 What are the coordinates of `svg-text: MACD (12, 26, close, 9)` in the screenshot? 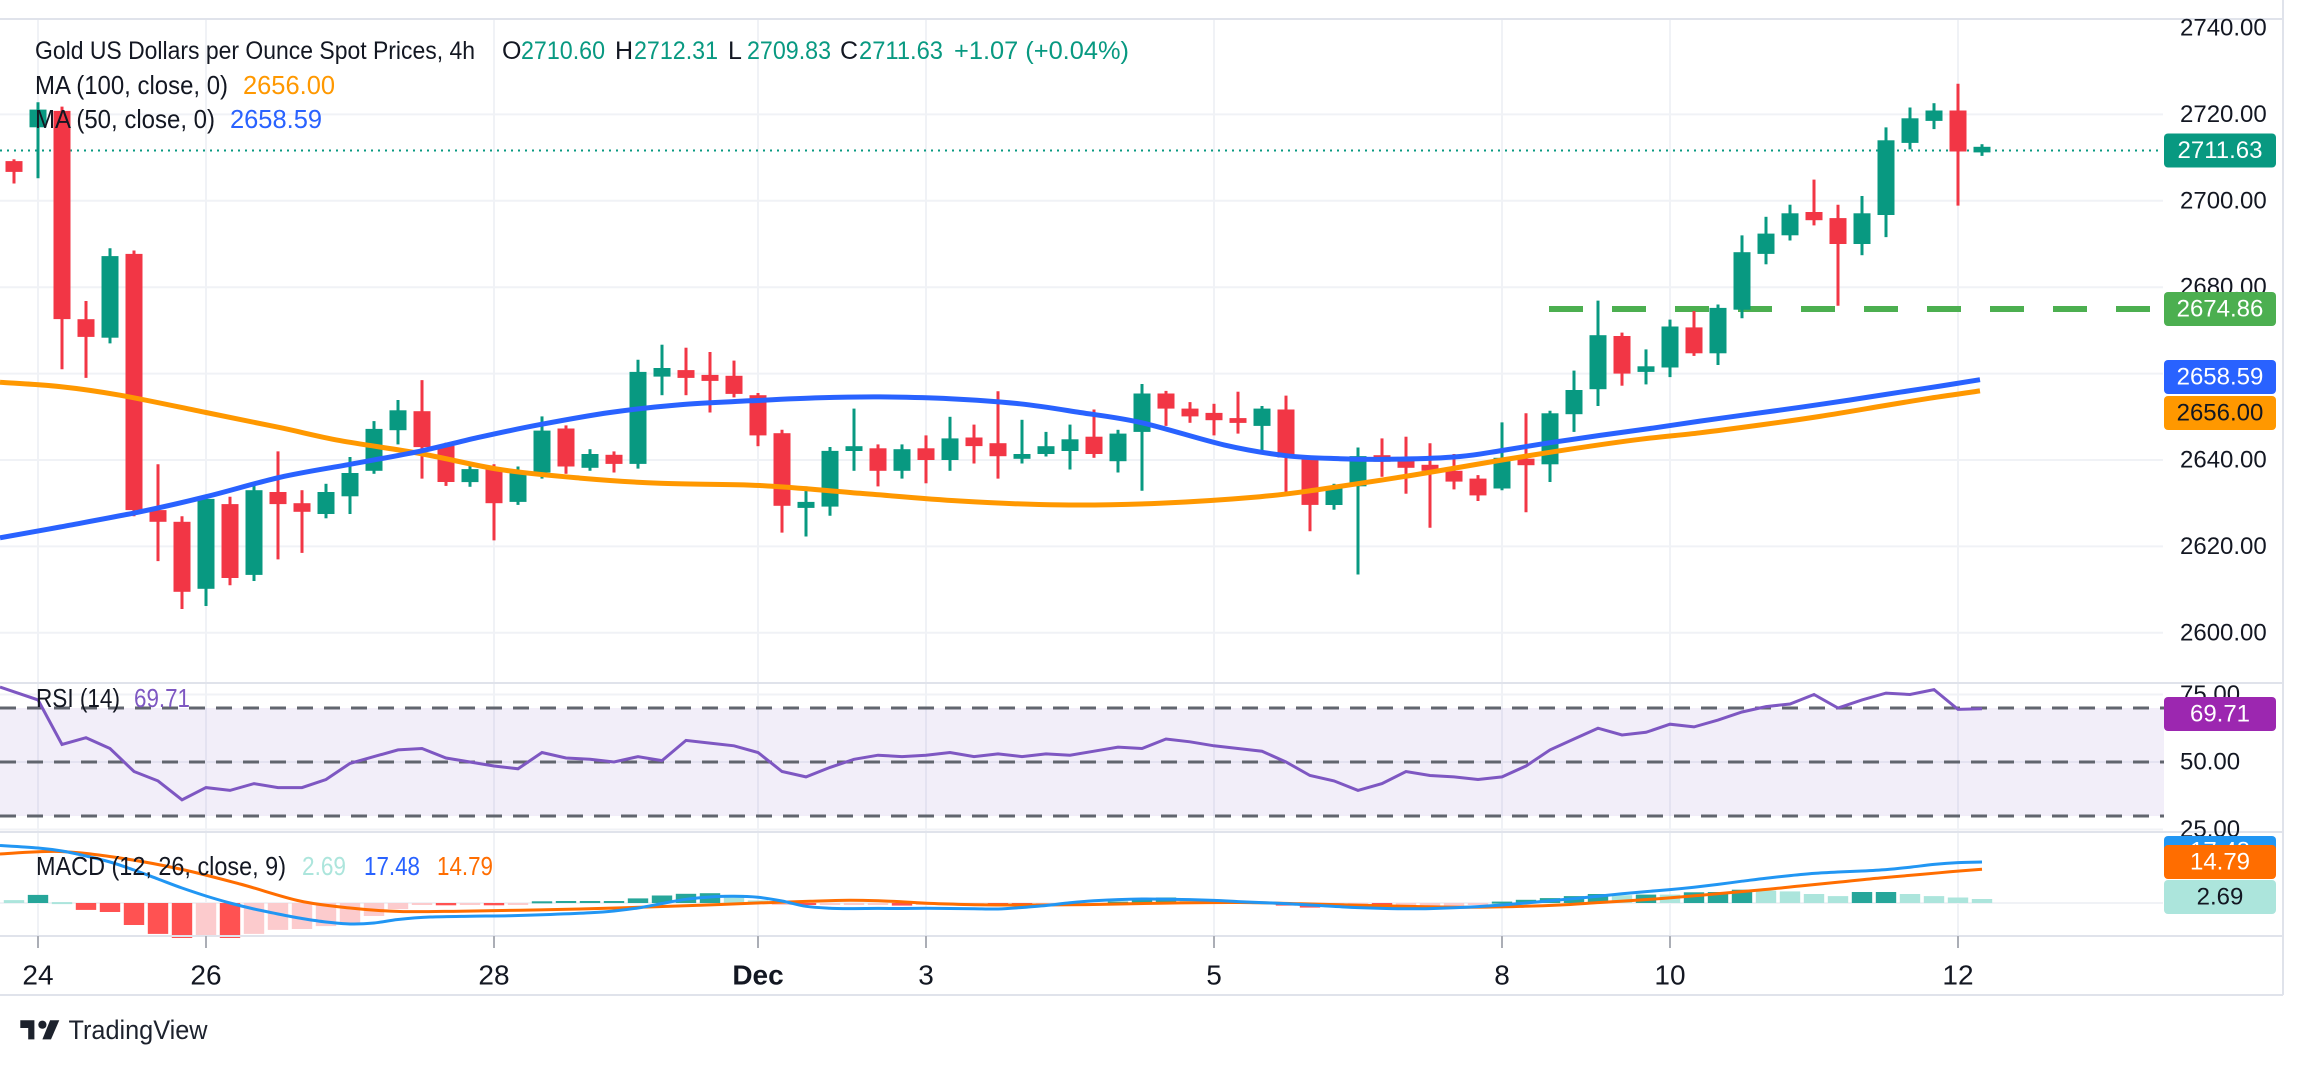 It's located at (161, 866).